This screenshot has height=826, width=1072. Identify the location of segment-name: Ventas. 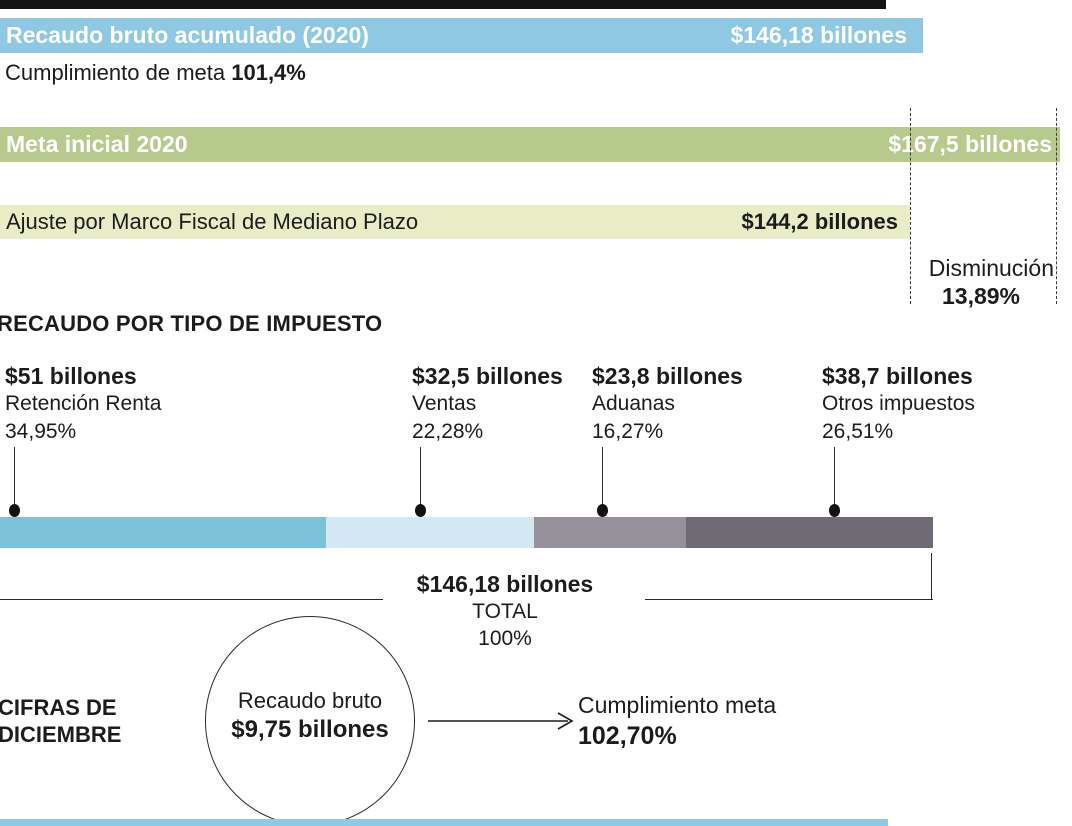
(444, 403).